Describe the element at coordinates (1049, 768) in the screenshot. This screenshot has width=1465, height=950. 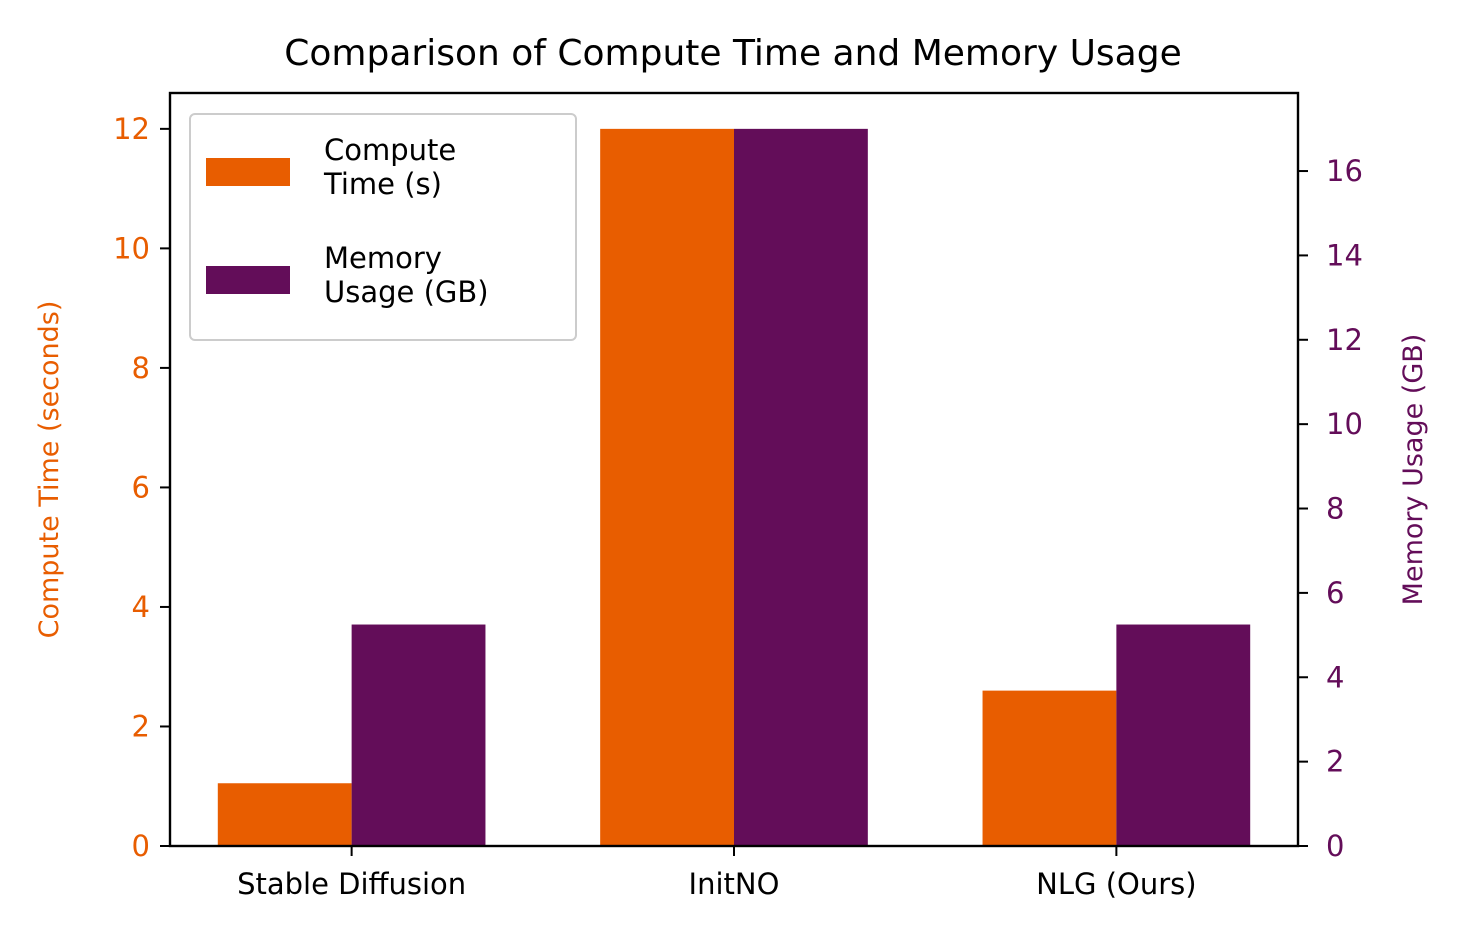
I see `bar-compute-time-s-nlg-ours` at that location.